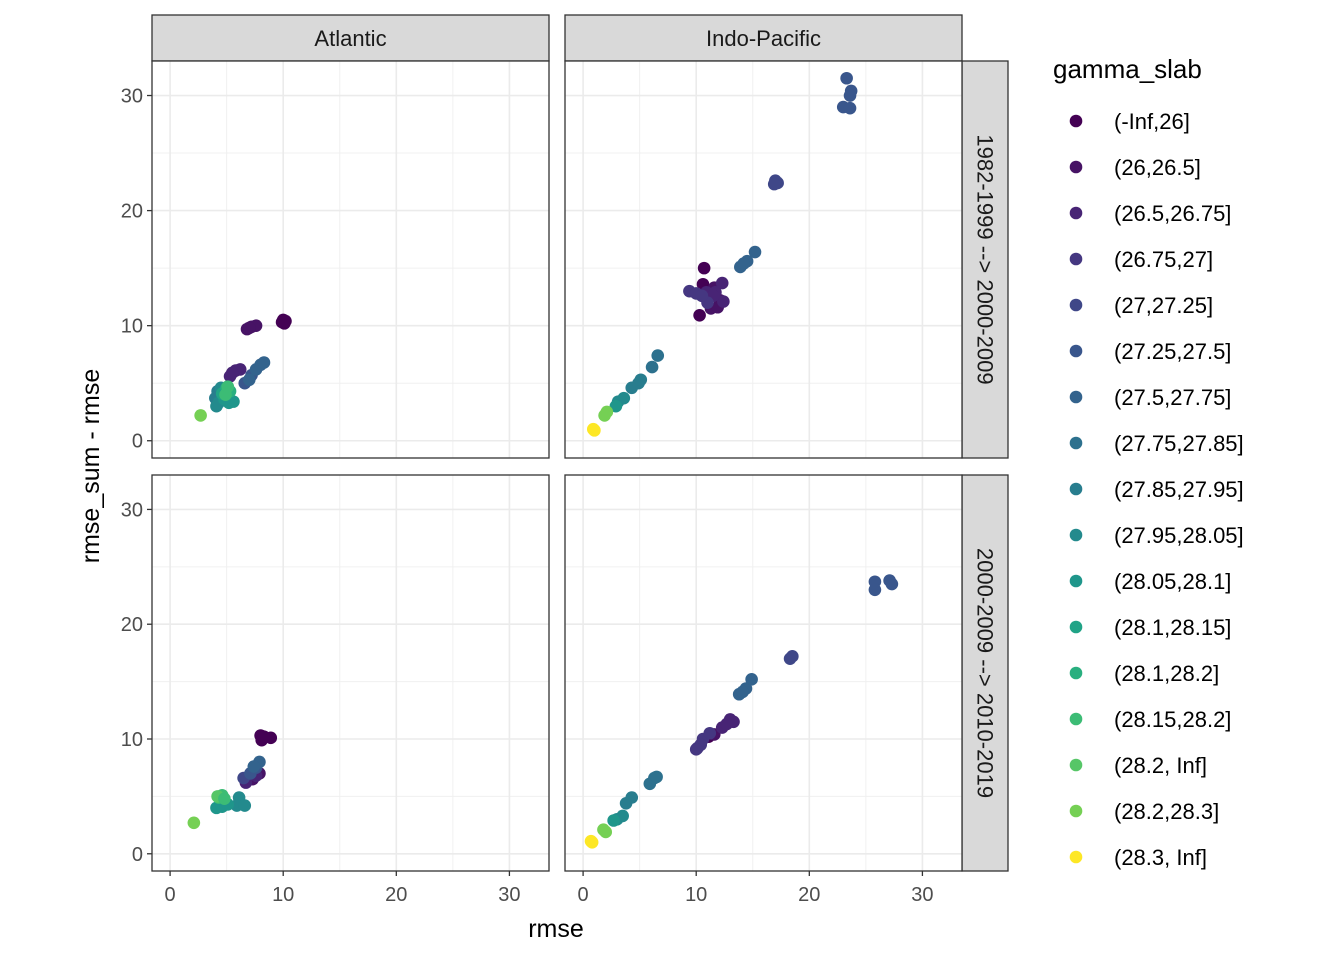 Image resolution: width=1344 pixels, height=960 pixels. What do you see at coordinates (1179, 489) in the screenshot?
I see `legend-label: (27.85,27.95]` at bounding box center [1179, 489].